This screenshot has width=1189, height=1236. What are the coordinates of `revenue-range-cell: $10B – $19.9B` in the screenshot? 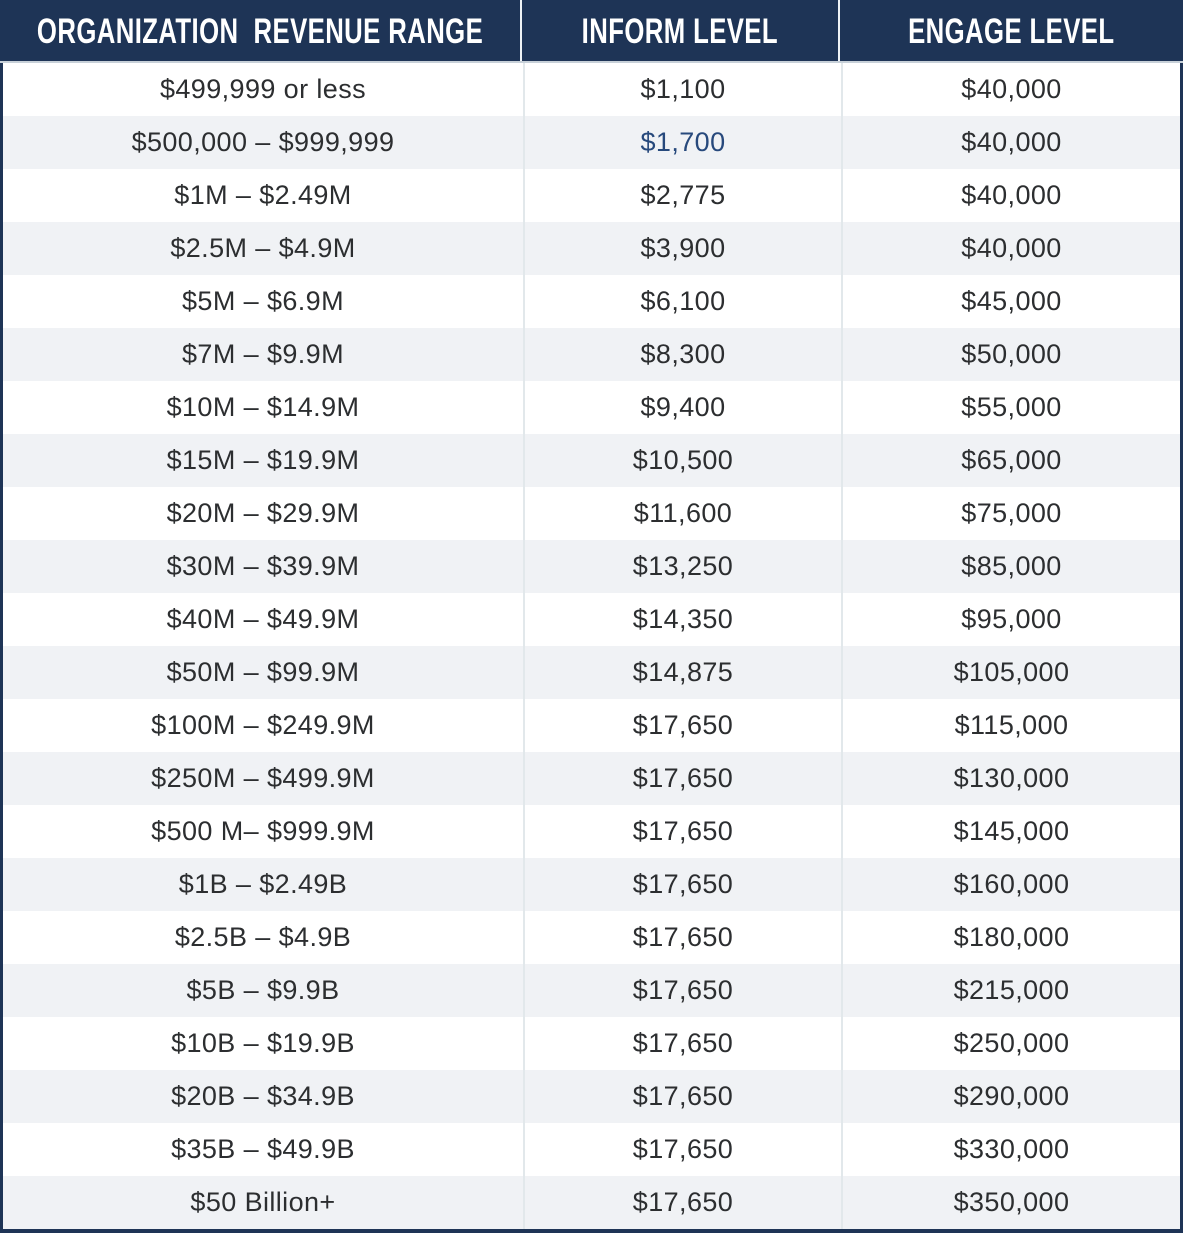 It's located at (263, 1043).